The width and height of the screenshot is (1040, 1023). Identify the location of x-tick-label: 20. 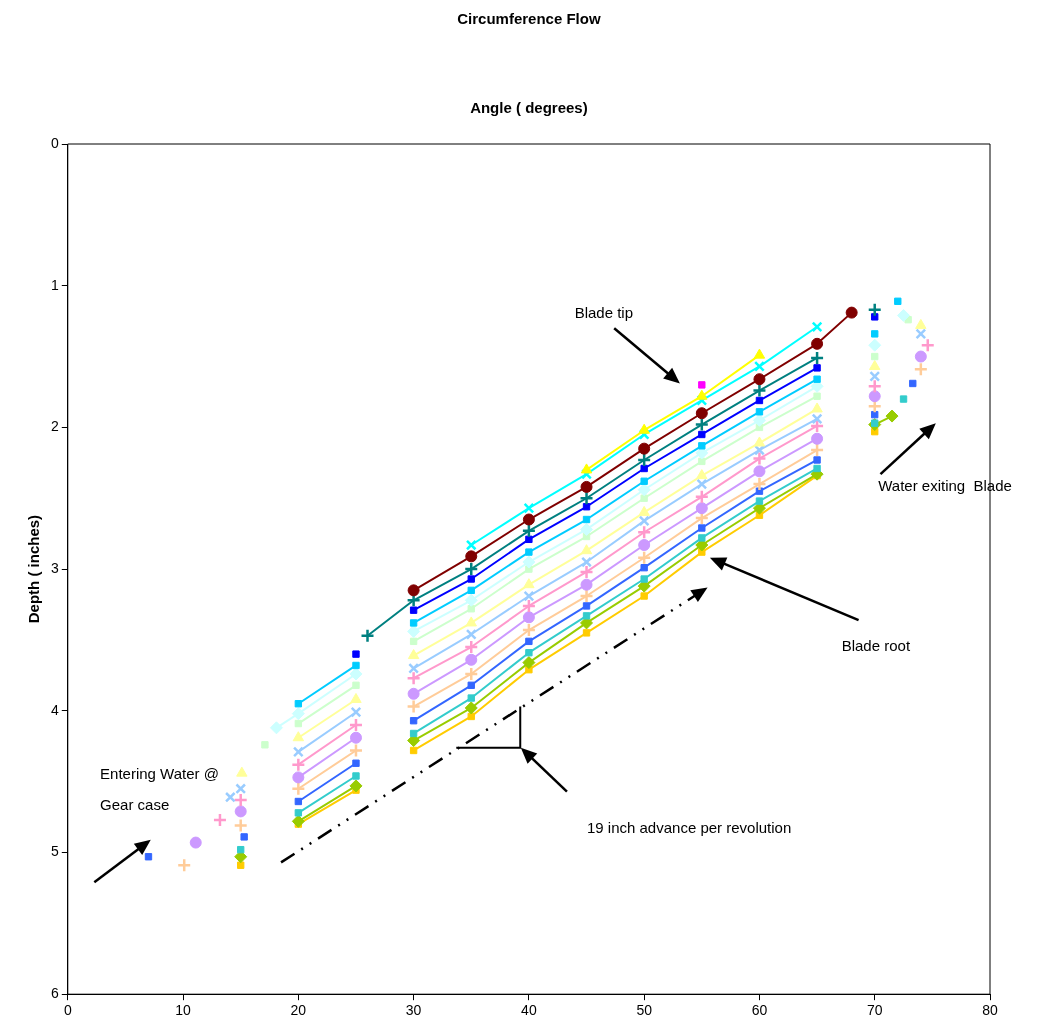
(298, 1010).